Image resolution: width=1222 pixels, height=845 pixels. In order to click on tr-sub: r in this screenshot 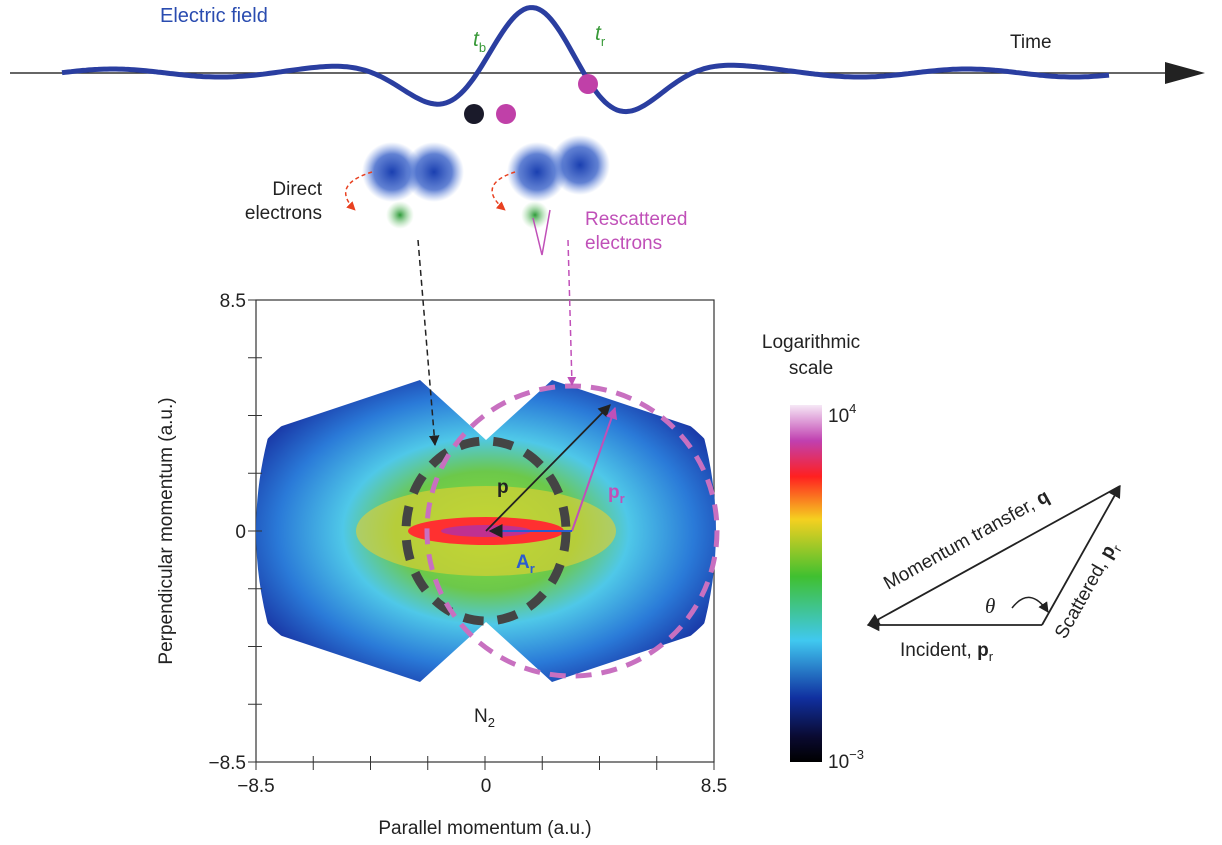, I will do `click(603, 41)`.